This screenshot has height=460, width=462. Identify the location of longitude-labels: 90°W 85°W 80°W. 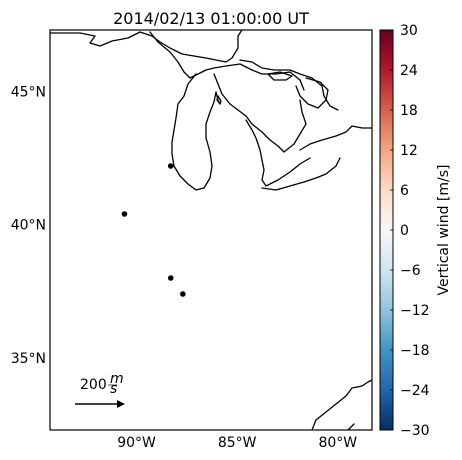
(237, 443).